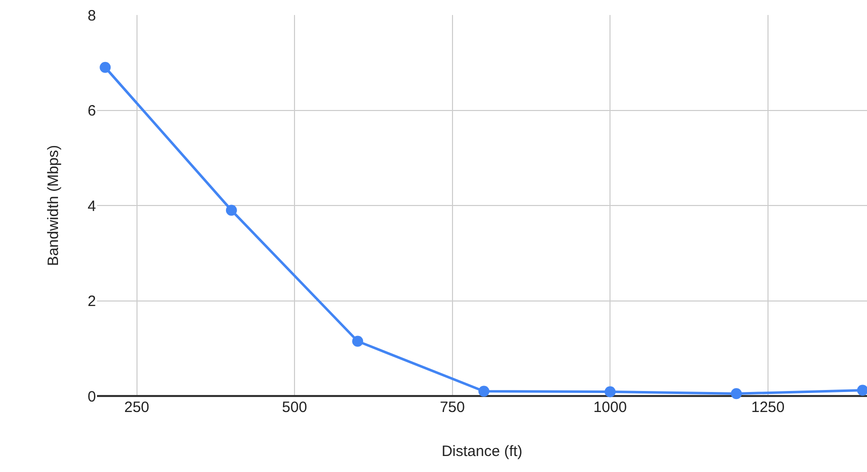 The image size is (867, 472). Describe the element at coordinates (92, 301) in the screenshot. I see `y-tick-label: 2` at that location.